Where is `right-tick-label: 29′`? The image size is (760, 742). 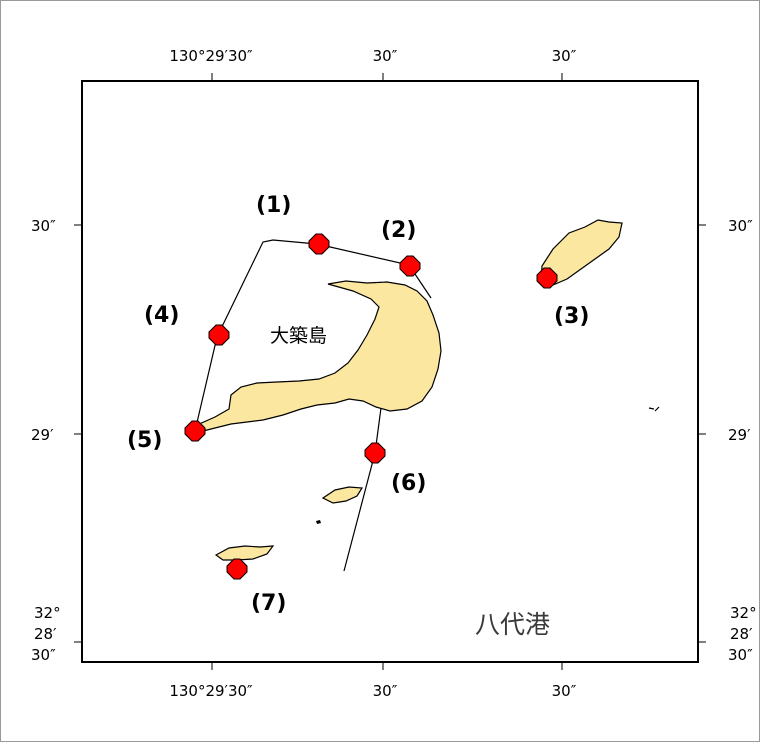
right-tick-label: 29′ is located at coordinates (739, 435).